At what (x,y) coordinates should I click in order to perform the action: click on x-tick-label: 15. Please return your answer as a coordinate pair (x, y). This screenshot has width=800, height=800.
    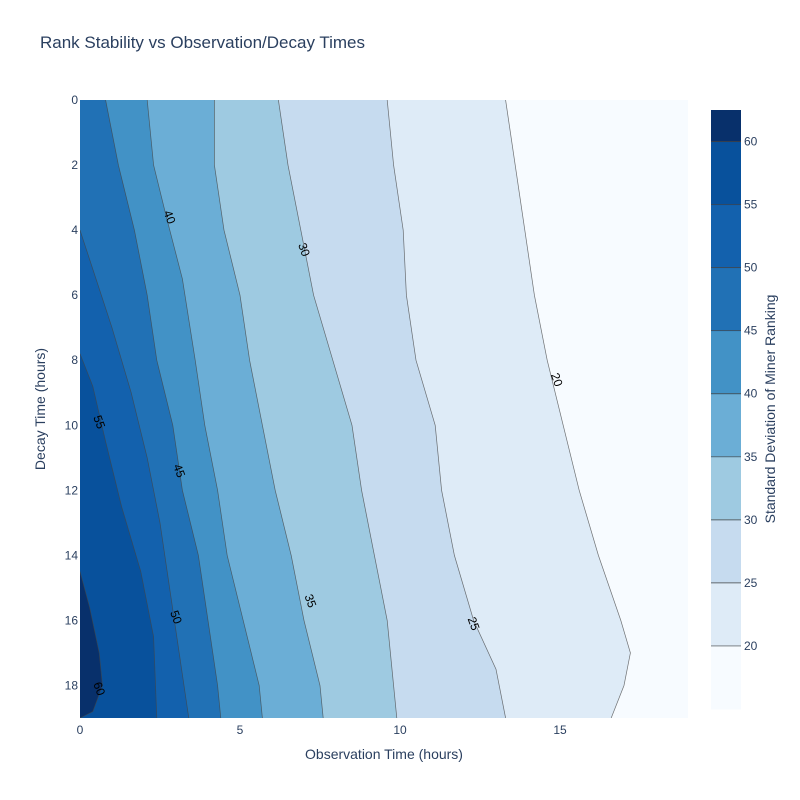
    Looking at the image, I should click on (560, 730).